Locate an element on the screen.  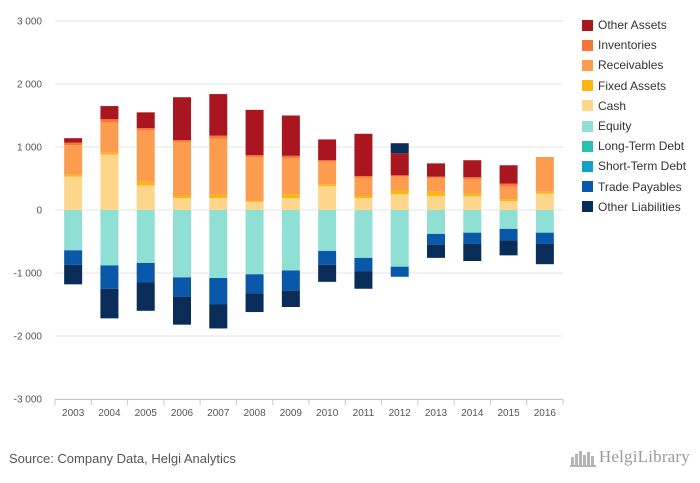
x-tick-label: 2007 is located at coordinates (218, 413).